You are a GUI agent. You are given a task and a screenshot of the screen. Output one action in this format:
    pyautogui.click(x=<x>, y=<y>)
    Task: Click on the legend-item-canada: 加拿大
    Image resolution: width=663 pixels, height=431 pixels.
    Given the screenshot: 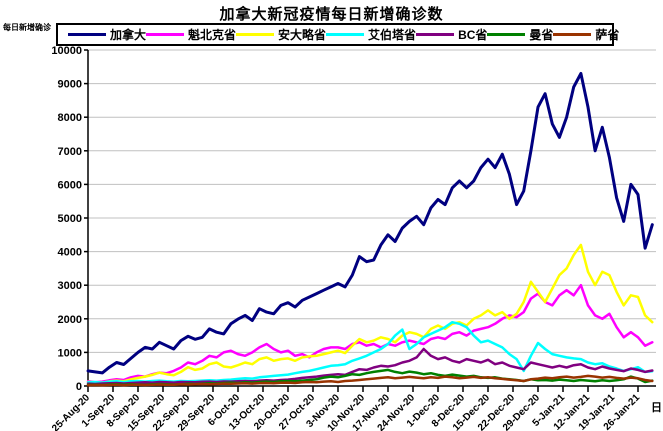 What is the action you would take?
    pyautogui.click(x=107, y=34)
    